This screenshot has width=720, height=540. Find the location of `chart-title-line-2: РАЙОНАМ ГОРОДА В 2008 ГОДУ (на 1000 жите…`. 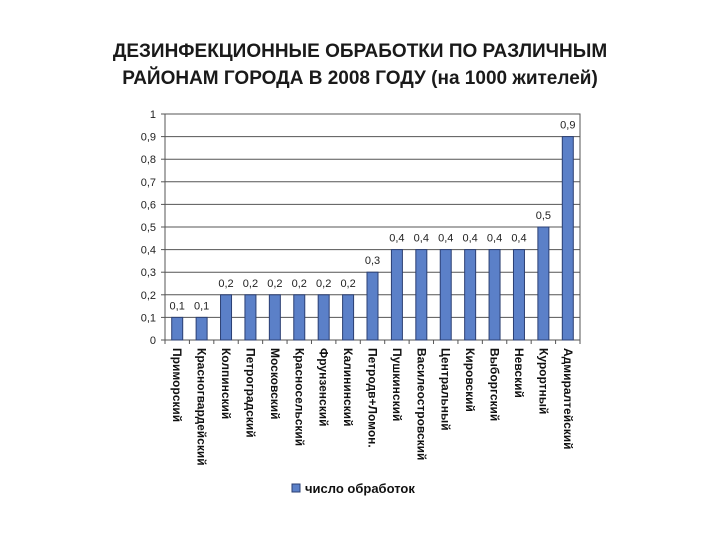

chart-title-line-2: РАЙОНАМ ГОРОДА В 2008 ГОДУ (на 1000 жите… is located at coordinates (360, 78).